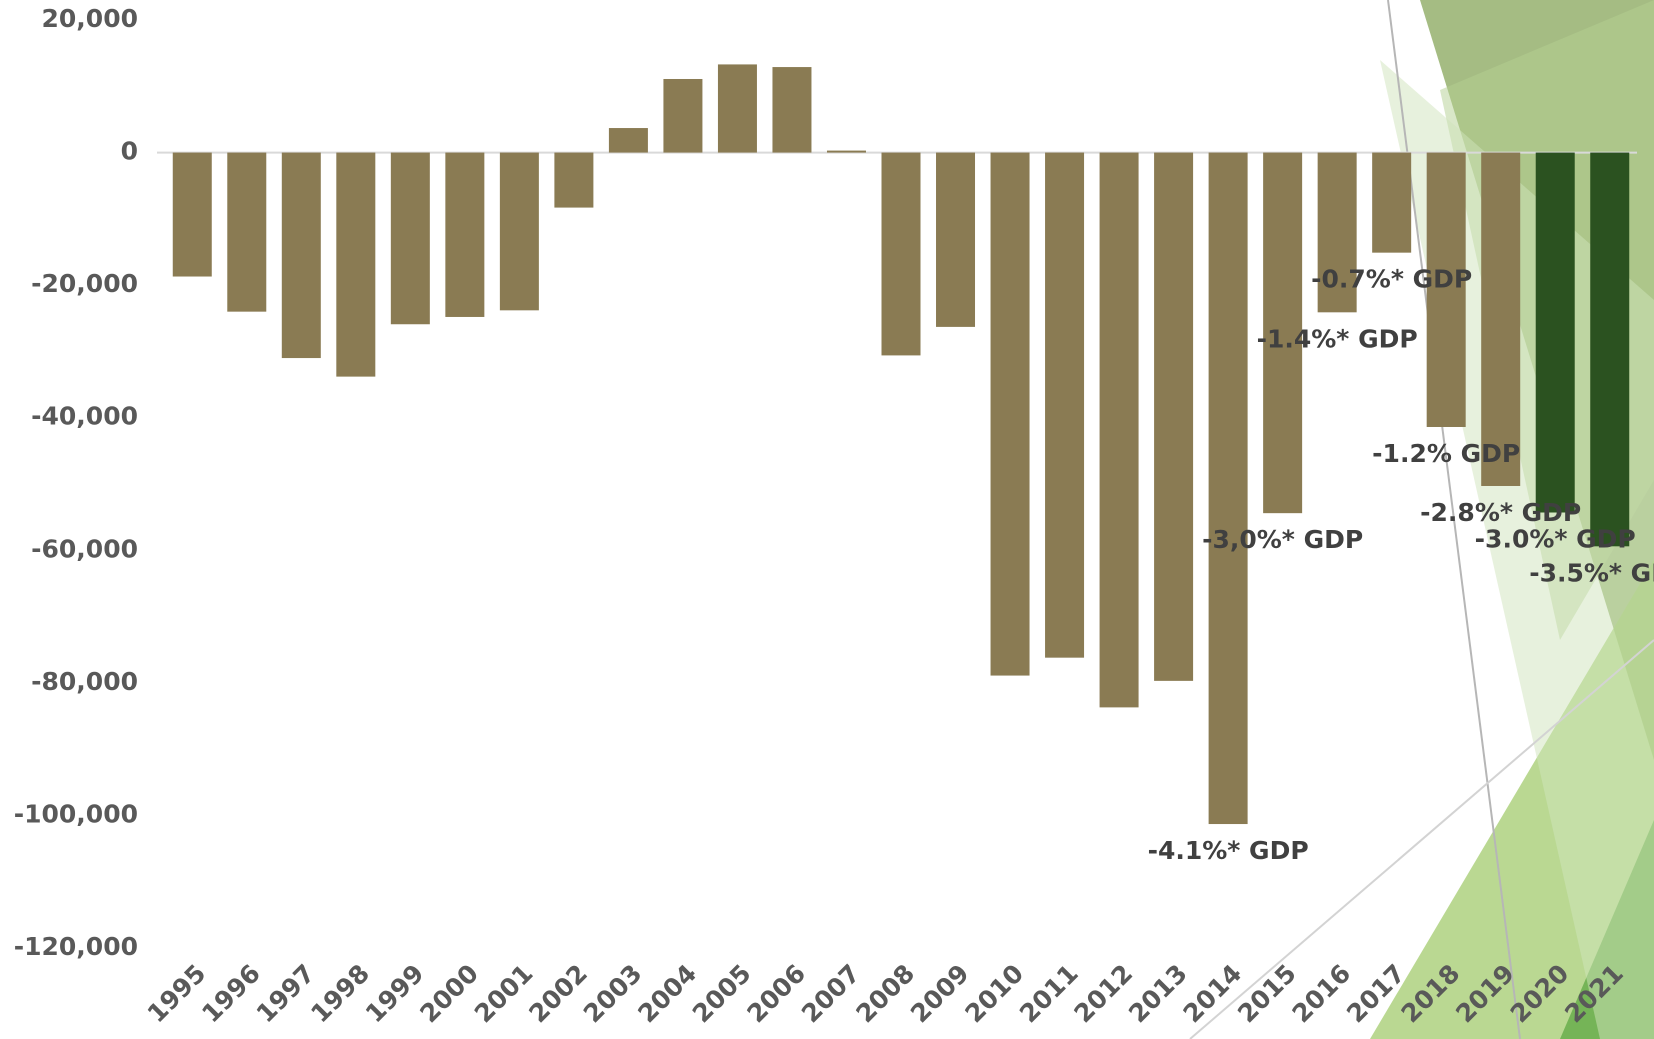 This screenshot has width=1654, height=1039. I want to click on y-tick-label: -20,000, so click(84, 283).